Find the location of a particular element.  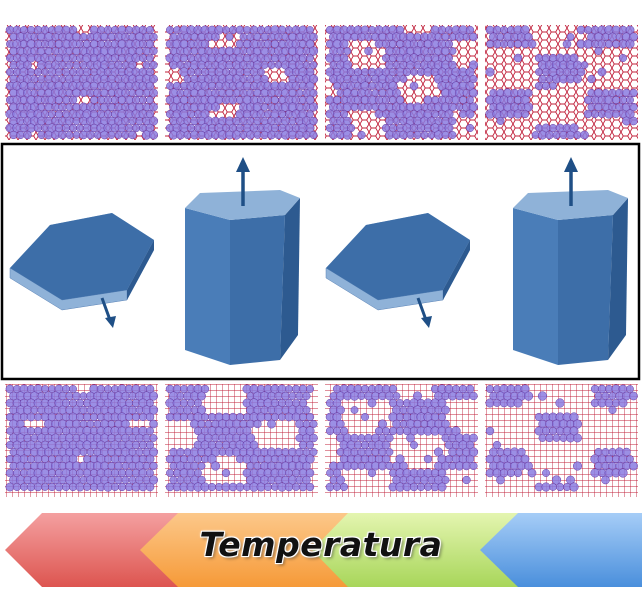

temperature-arrow-bar is located at coordinates (323, 550).